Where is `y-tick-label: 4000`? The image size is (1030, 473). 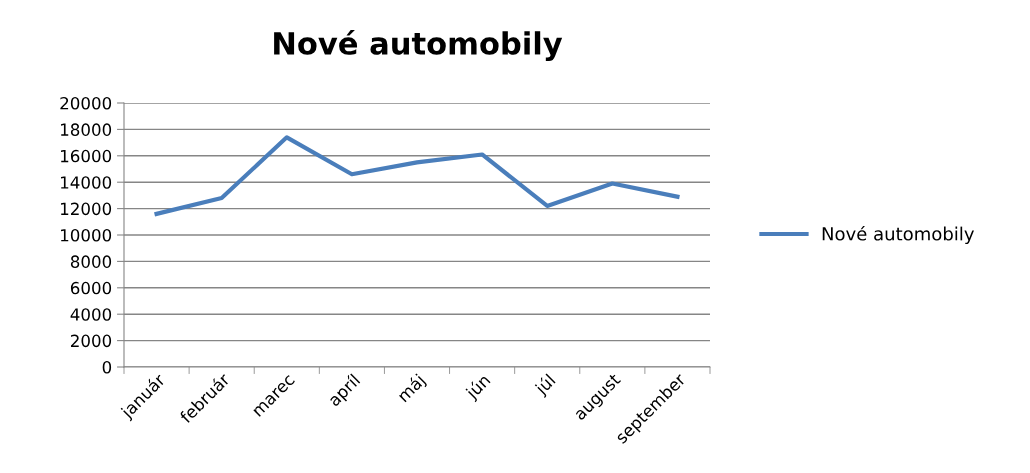 y-tick-label: 4000 is located at coordinates (91, 314).